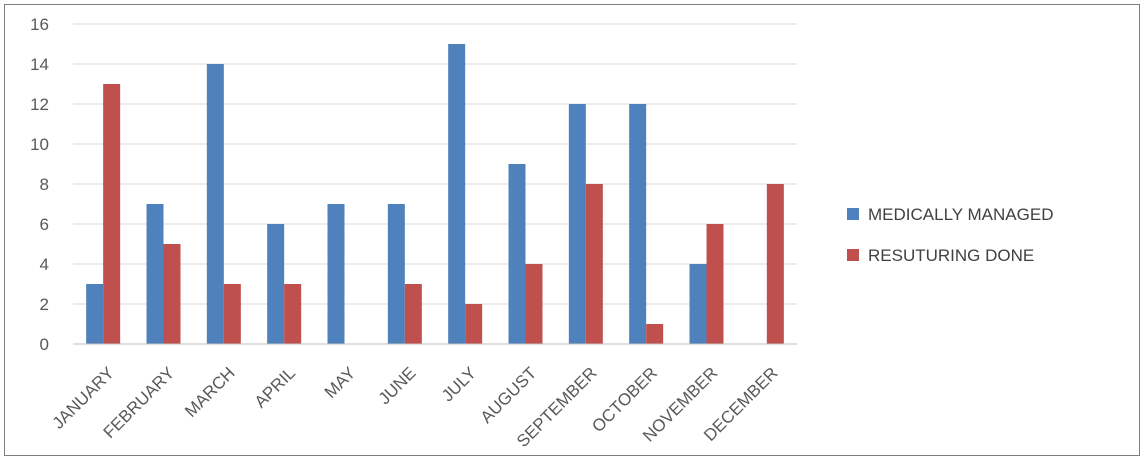 The width and height of the screenshot is (1146, 462). Describe the element at coordinates (577, 224) in the screenshot. I see `bar-medically-managed-september` at that location.